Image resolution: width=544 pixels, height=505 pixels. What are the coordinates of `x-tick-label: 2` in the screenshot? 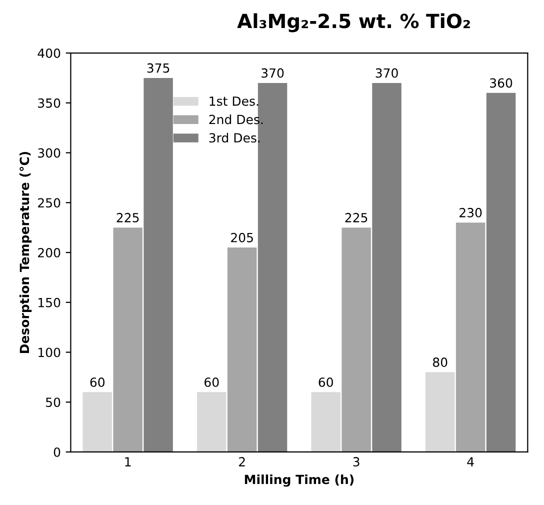 It's located at (242, 461).